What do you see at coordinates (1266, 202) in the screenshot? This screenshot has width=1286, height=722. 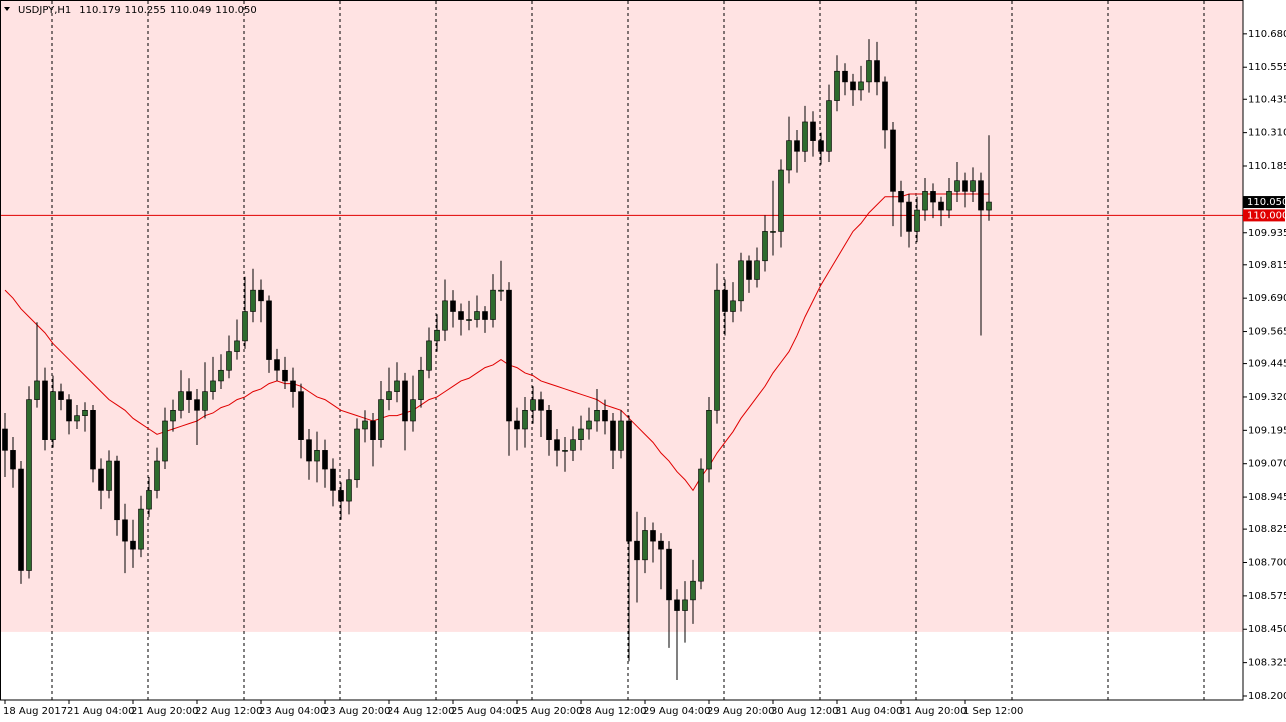 I see `bid-box-label: 110.050` at bounding box center [1266, 202].